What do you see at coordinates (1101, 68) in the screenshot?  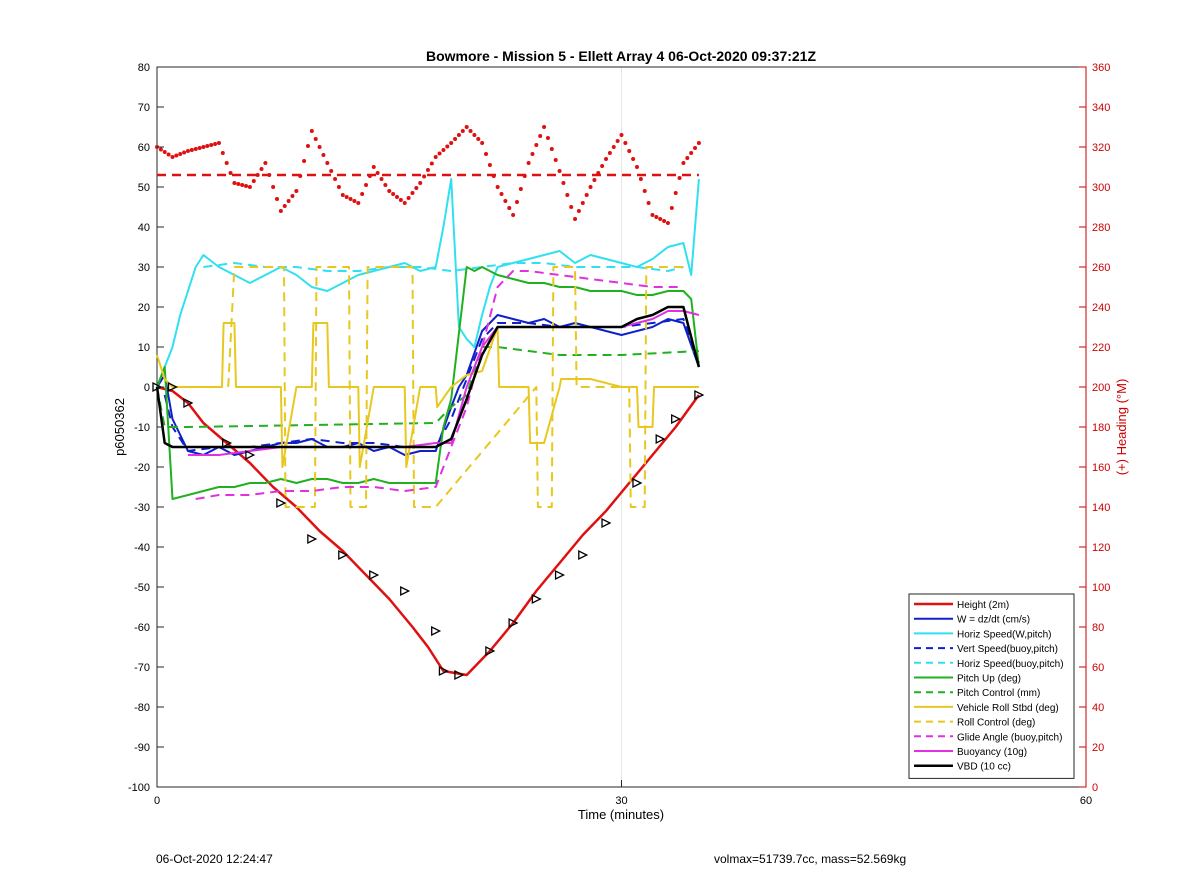 I see `y2-tick-label: 360` at bounding box center [1101, 68].